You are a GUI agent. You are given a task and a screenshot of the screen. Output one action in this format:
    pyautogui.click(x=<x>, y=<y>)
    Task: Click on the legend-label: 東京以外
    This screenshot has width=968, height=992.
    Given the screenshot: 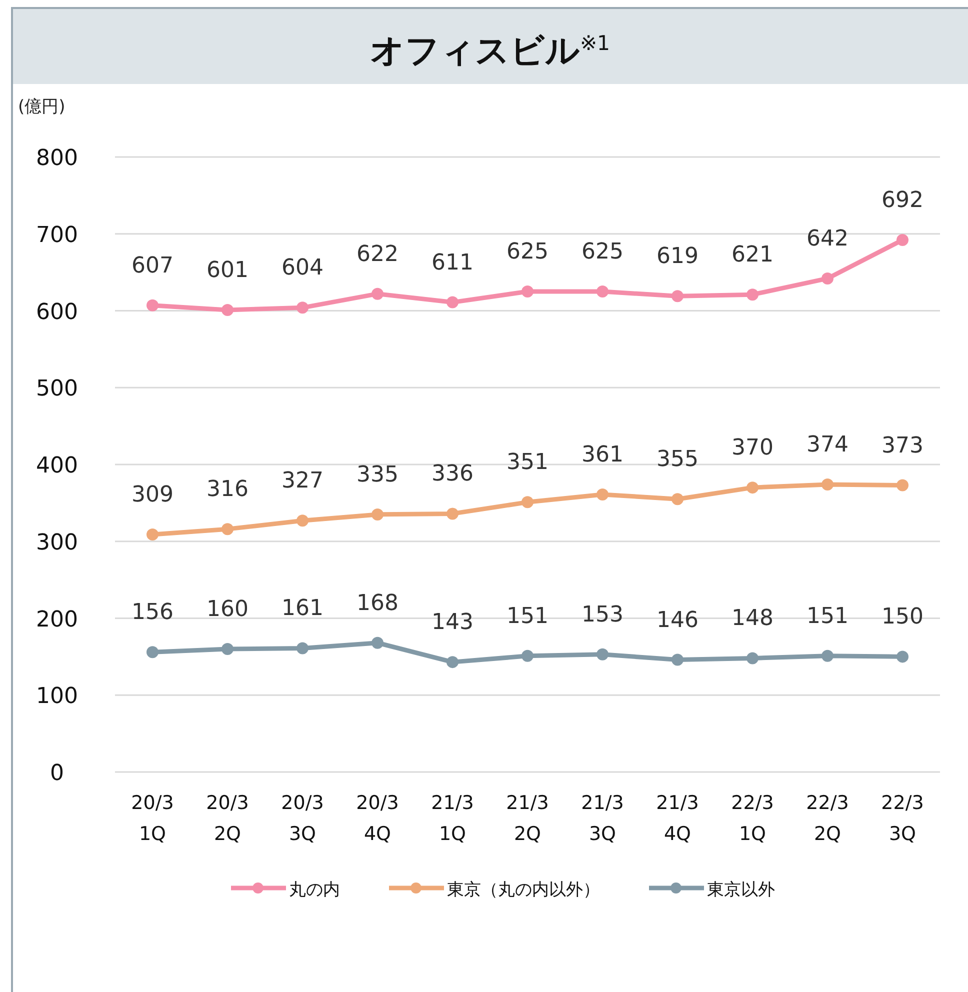 What is the action you would take?
    pyautogui.click(x=741, y=890)
    